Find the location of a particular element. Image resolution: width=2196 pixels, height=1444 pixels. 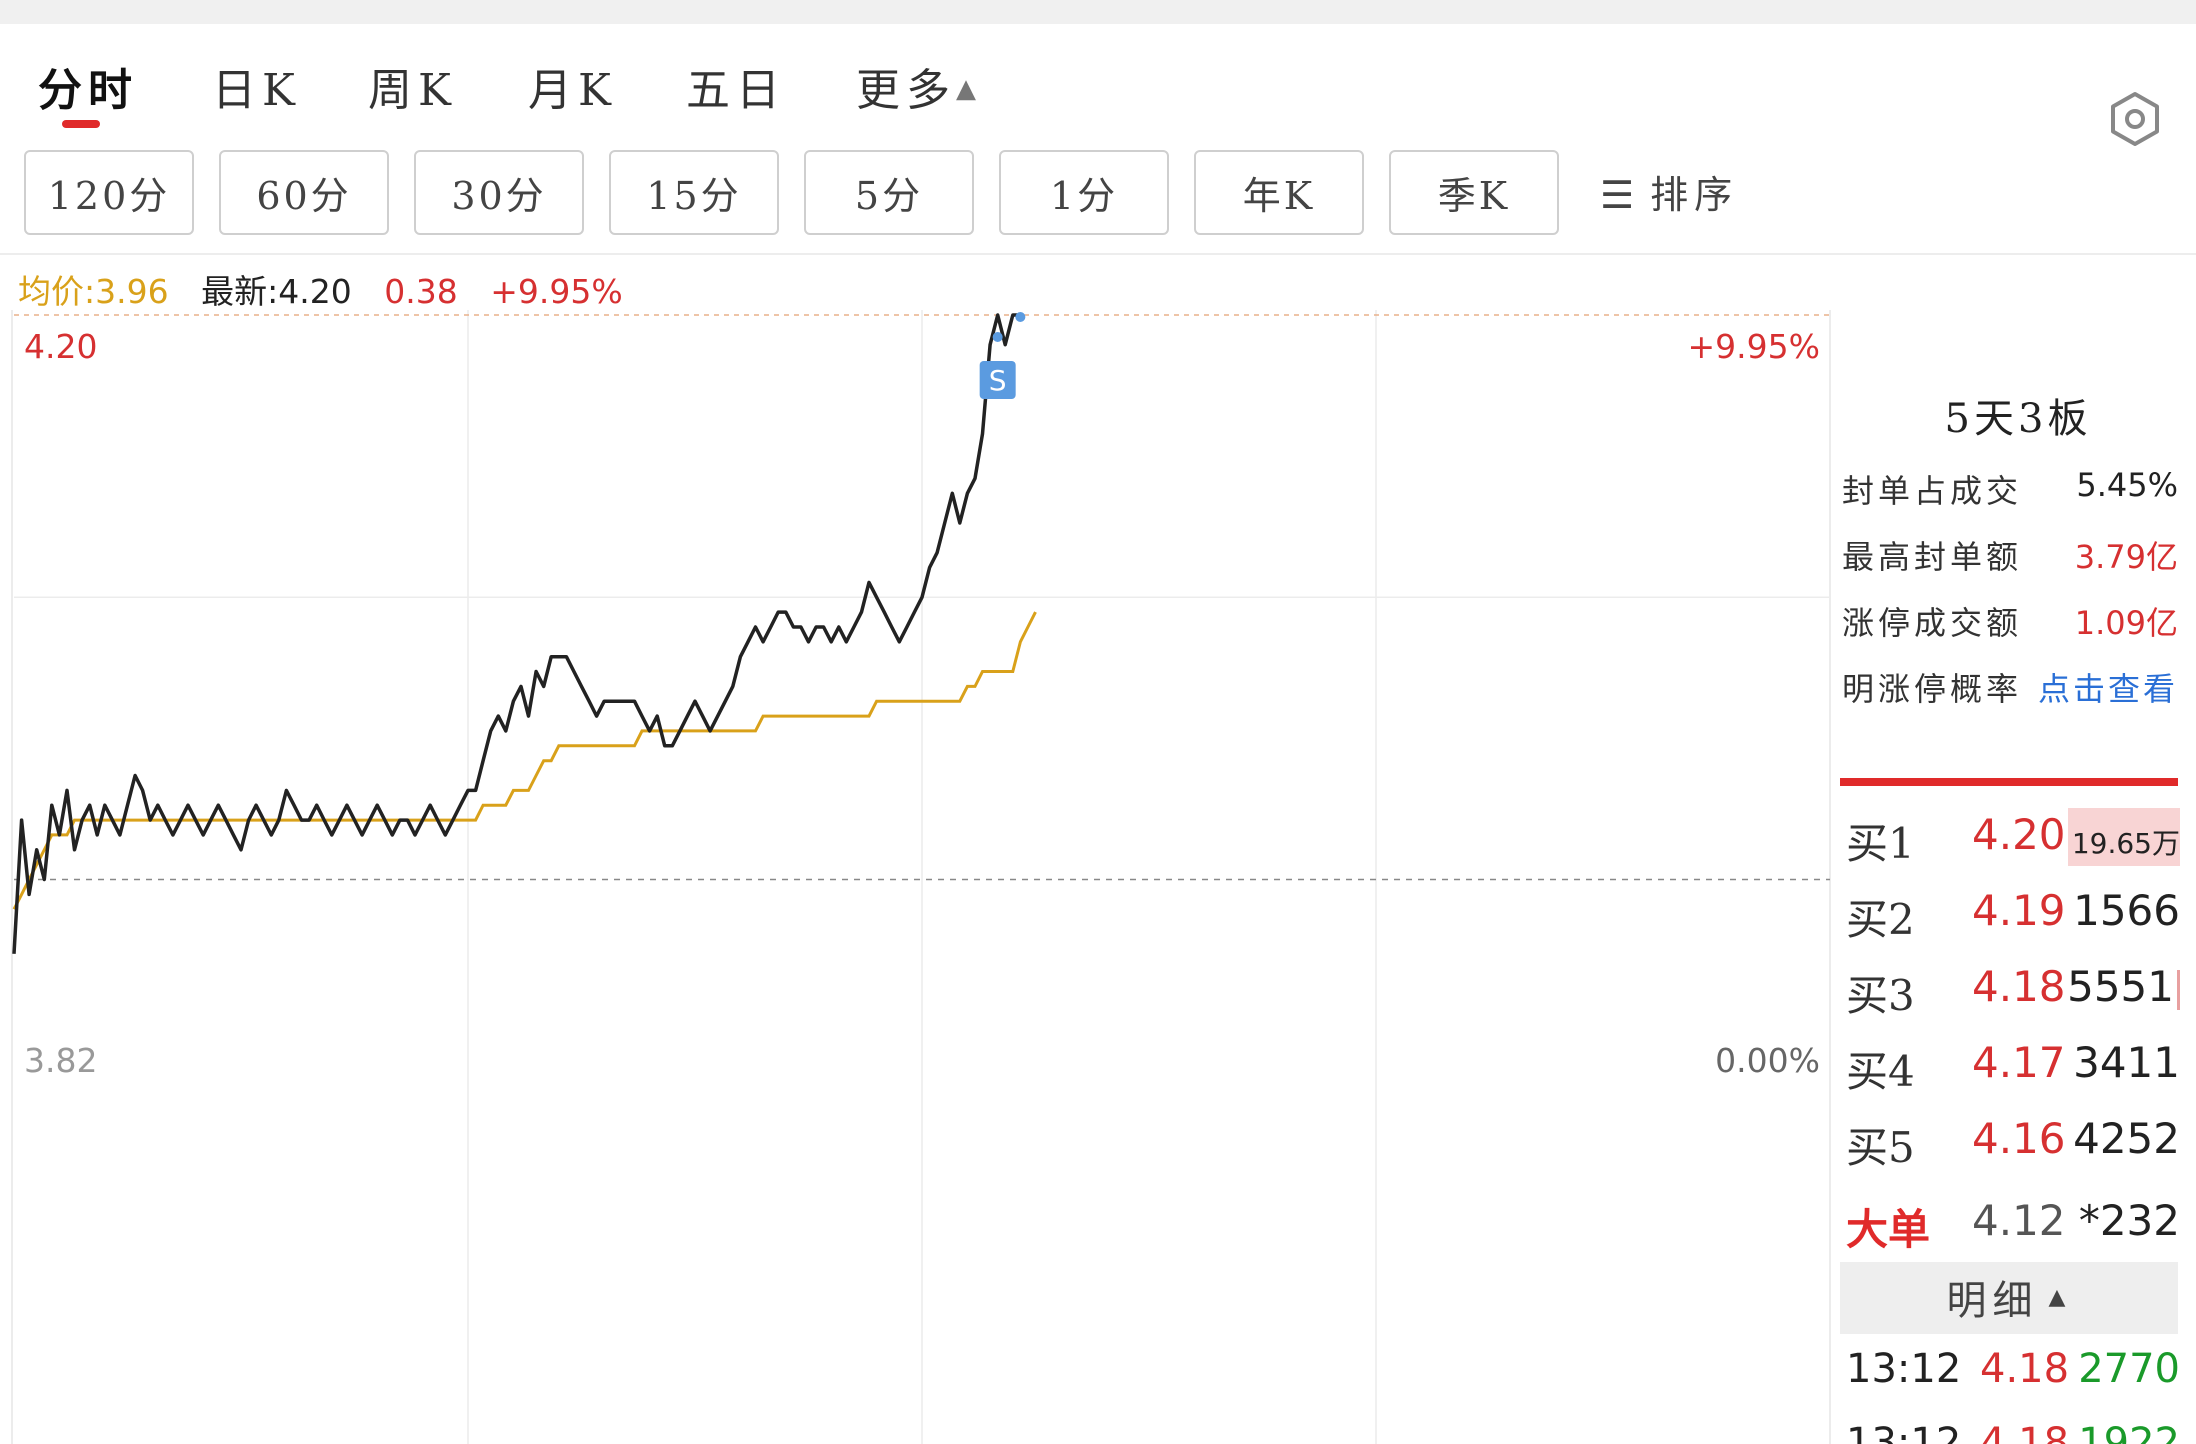

tab-weekly-k: 周K is located at coordinates (412, 90).